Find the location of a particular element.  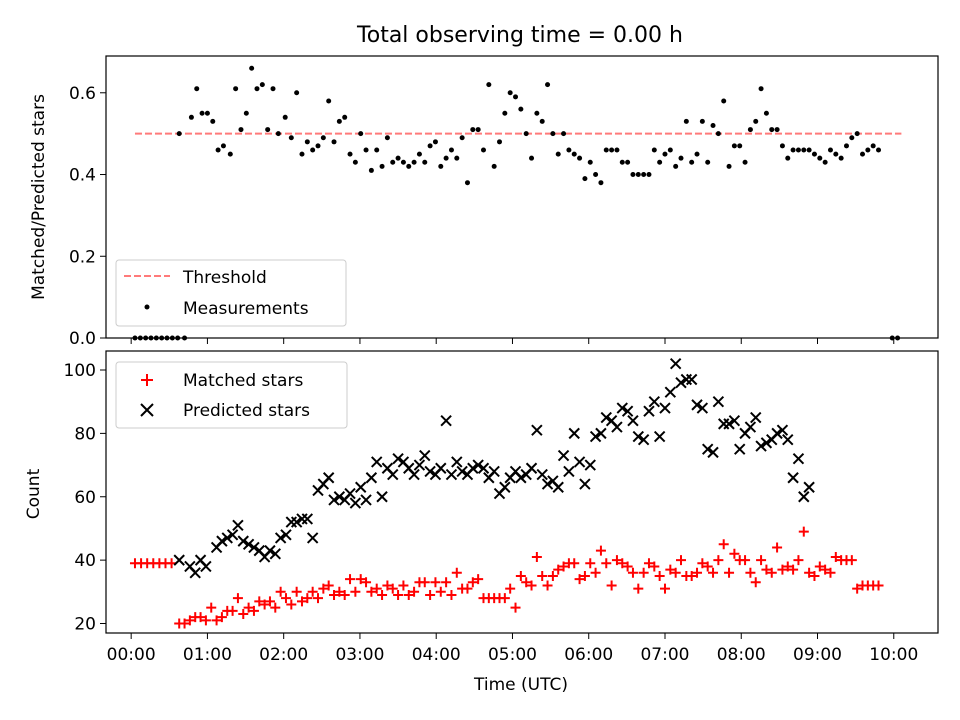

x-tick-label: 03:00 is located at coordinates (359, 655).